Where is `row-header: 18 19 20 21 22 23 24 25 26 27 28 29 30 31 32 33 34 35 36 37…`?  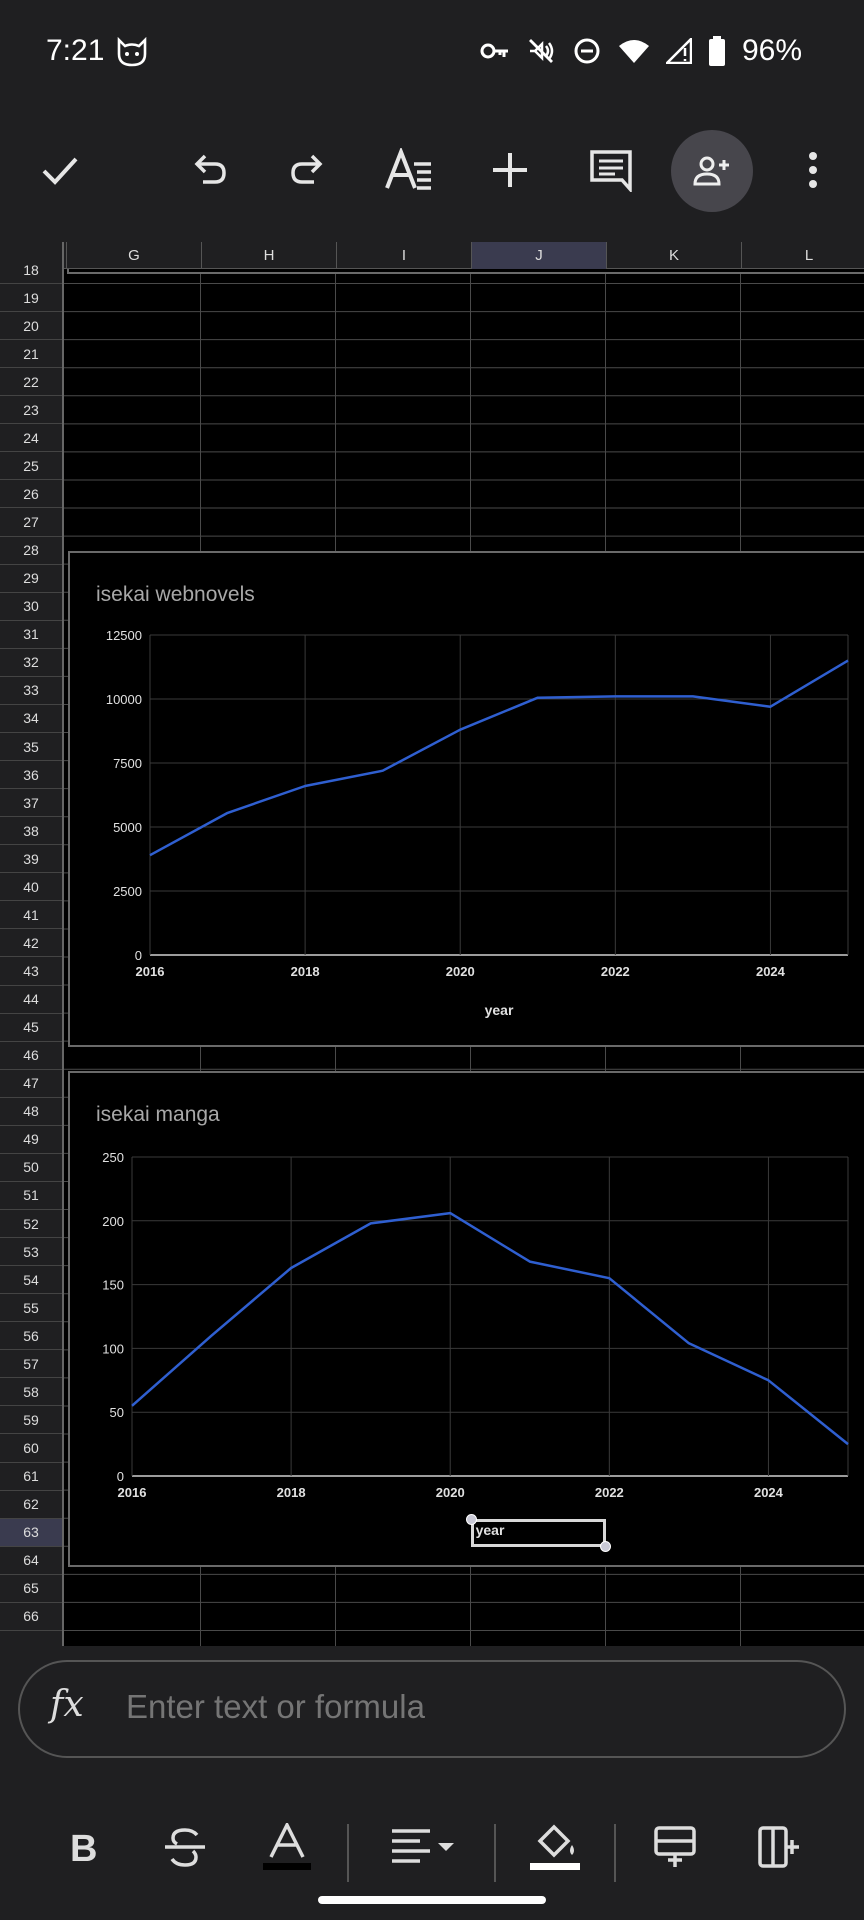 row-header: 18 19 20 21 22 23 24 25 26 27 28 29 30 31 32 33 34 35 36 37… is located at coordinates (32, 954).